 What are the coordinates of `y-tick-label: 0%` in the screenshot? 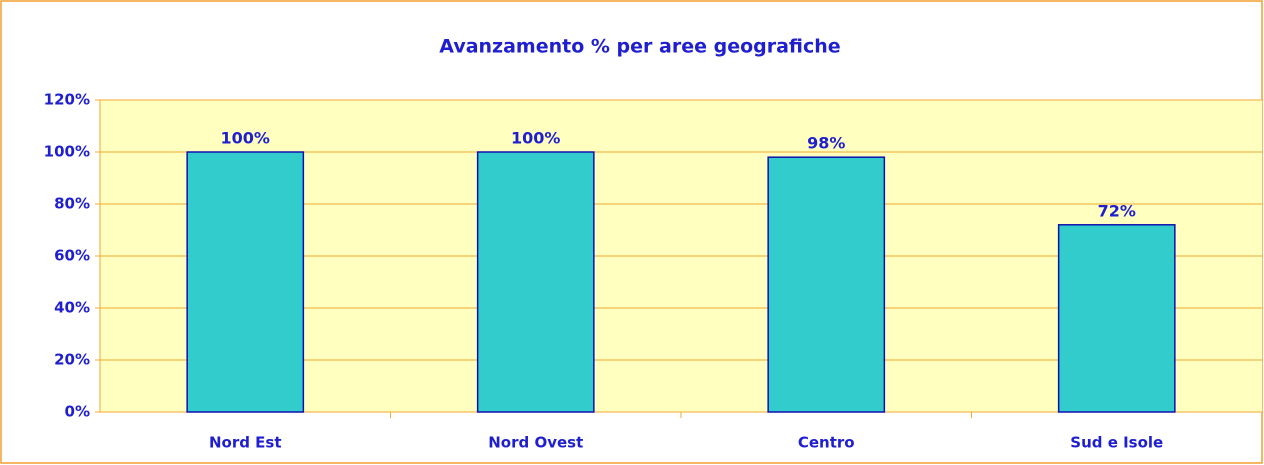 It's located at (77, 412).